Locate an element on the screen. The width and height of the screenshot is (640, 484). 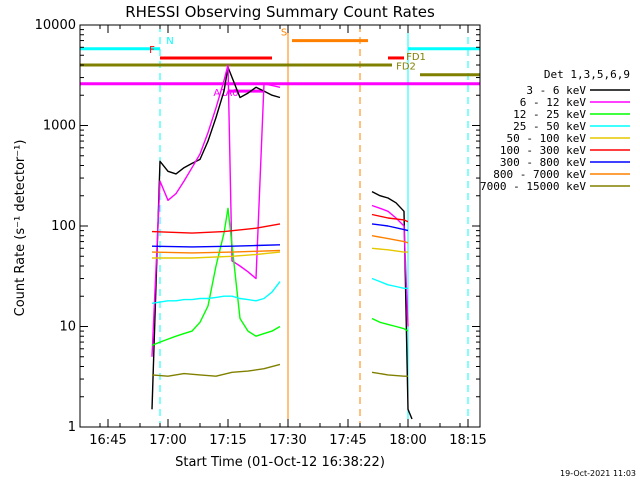
y-tick-label: 1000 is located at coordinates (59, 126).